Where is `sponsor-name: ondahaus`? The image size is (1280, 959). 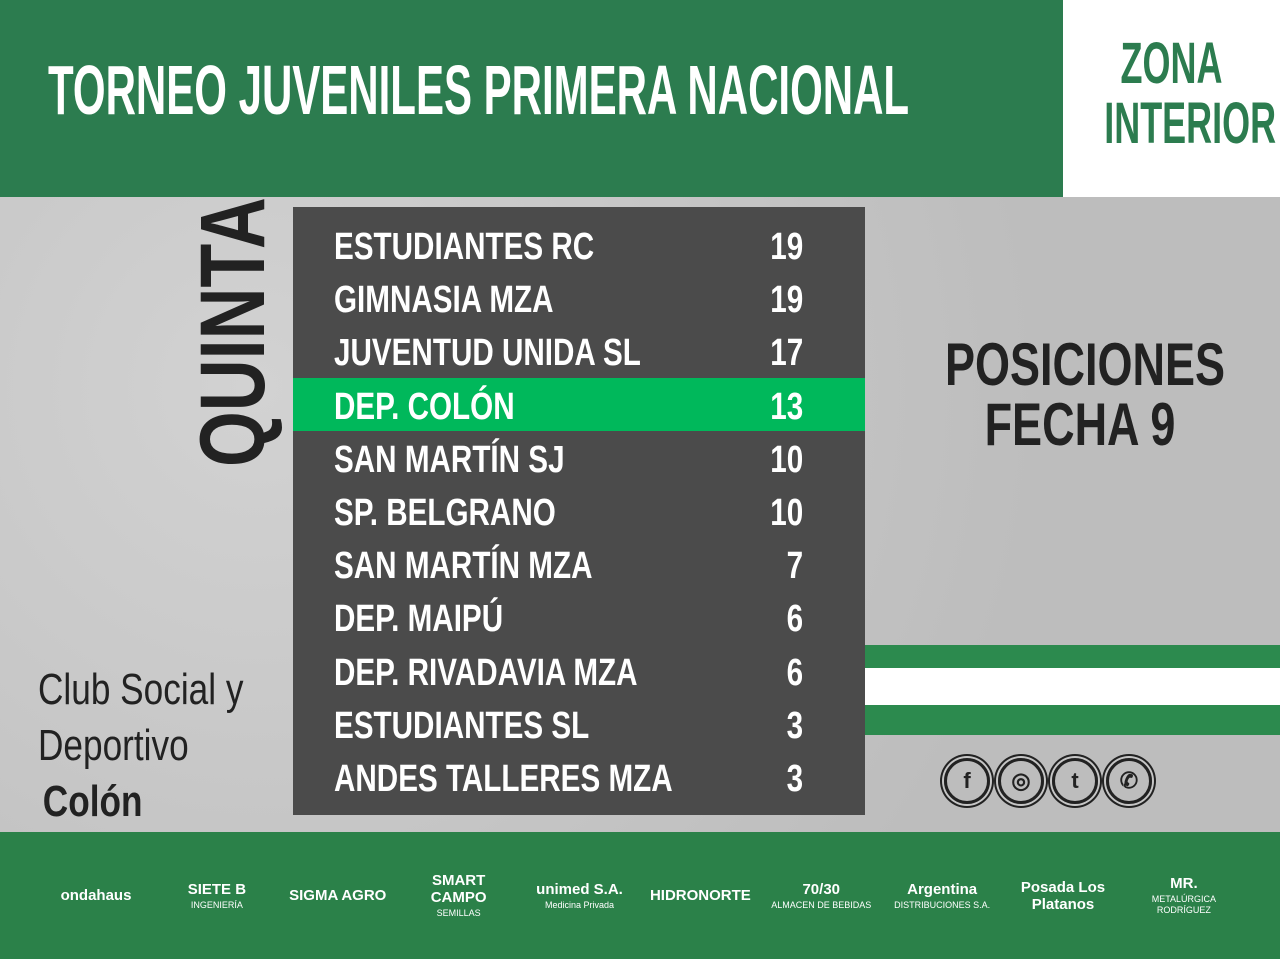 sponsor-name: ondahaus is located at coordinates (96, 895).